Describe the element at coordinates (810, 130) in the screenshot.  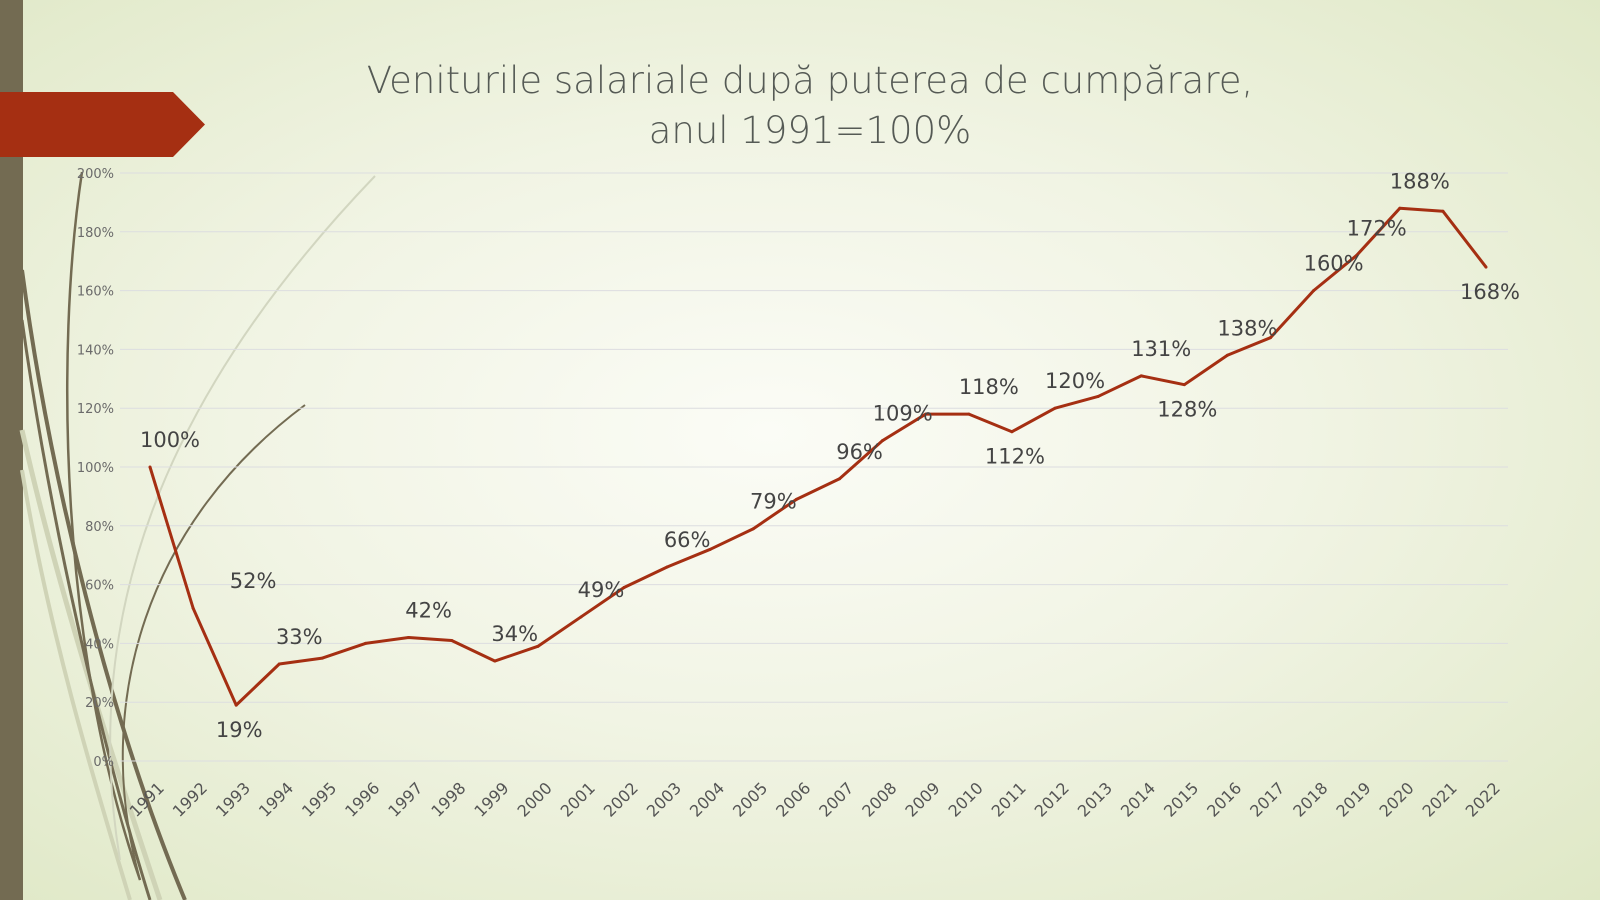
I see `chart-title-line-2: anul 1991=100%` at that location.